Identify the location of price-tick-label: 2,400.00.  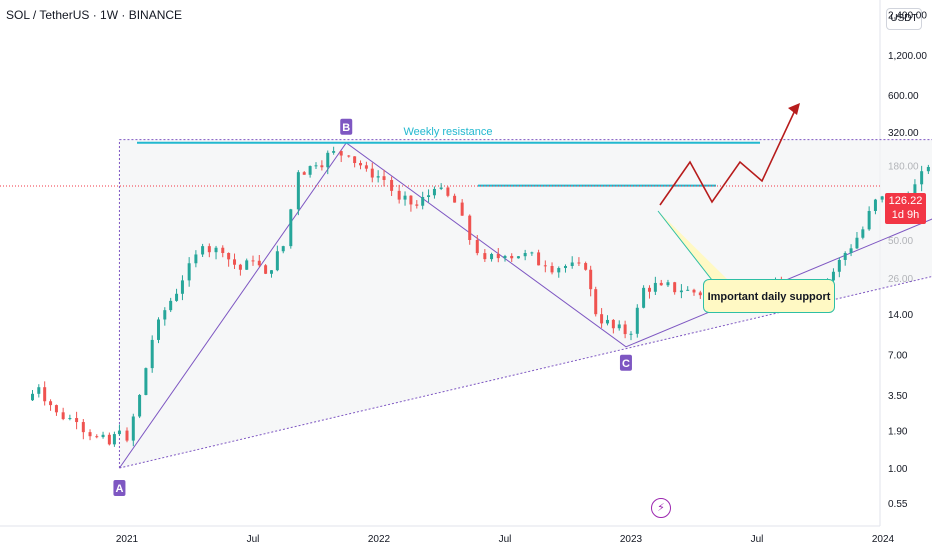
(907, 15).